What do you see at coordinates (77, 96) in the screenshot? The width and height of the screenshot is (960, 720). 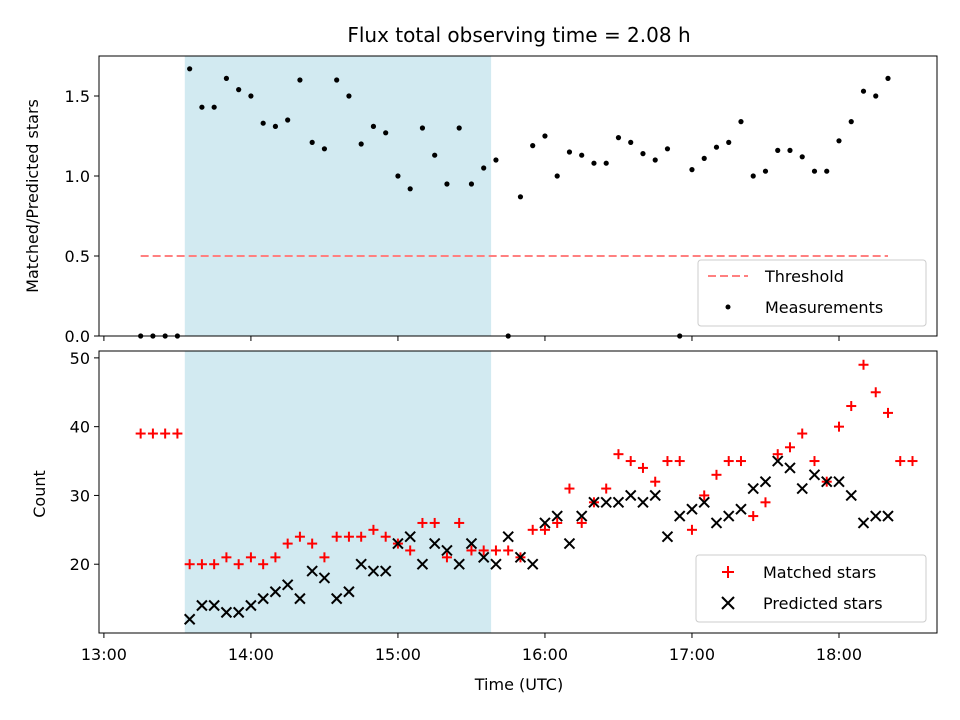 I see `y-tick-label: 1.5` at bounding box center [77, 96].